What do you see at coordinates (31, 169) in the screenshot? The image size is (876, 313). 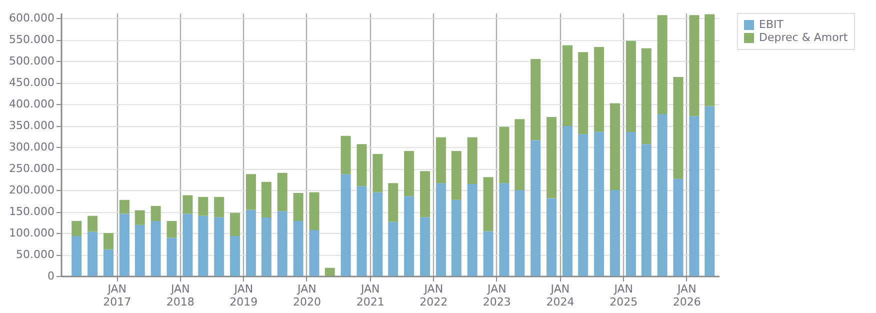 I see `y-tick-label: 250.000` at bounding box center [31, 169].